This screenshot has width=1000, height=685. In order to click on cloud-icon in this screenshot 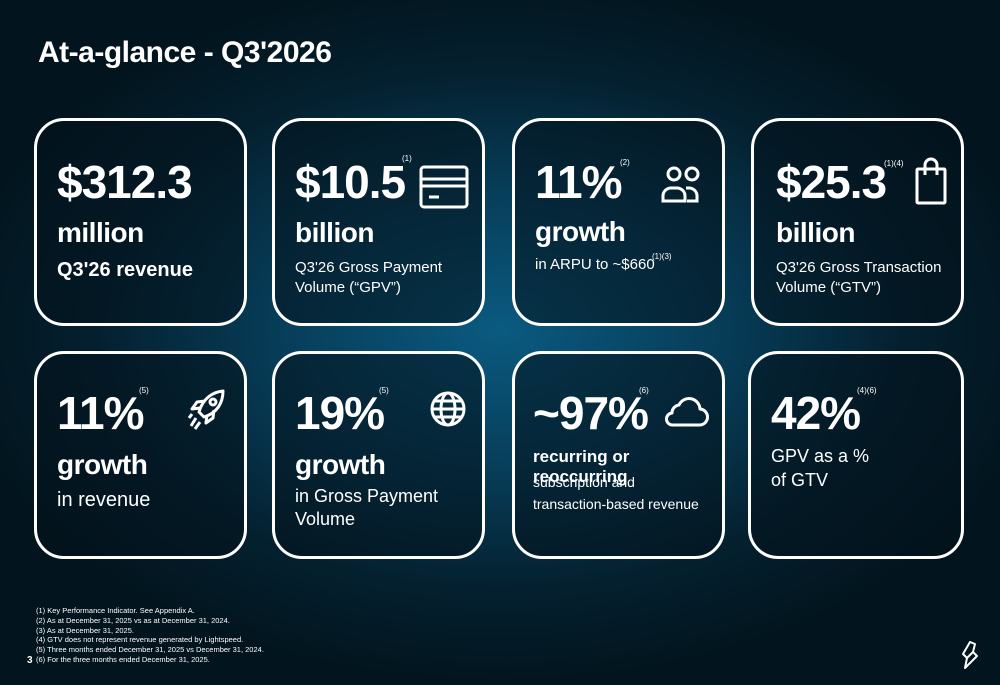, I will do `click(685, 412)`.